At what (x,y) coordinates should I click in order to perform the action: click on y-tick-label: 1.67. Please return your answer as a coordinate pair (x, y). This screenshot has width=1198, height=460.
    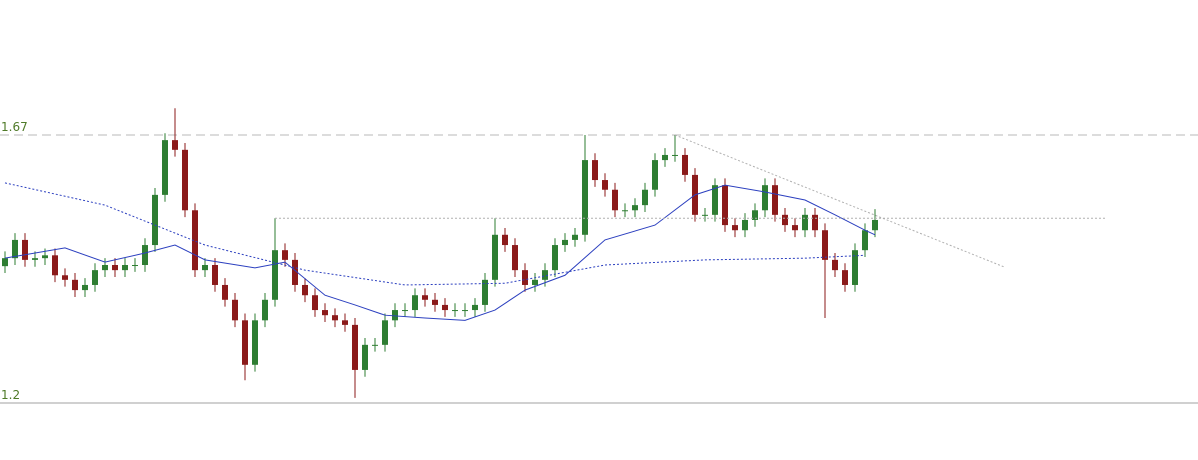
    Looking at the image, I should click on (14, 127).